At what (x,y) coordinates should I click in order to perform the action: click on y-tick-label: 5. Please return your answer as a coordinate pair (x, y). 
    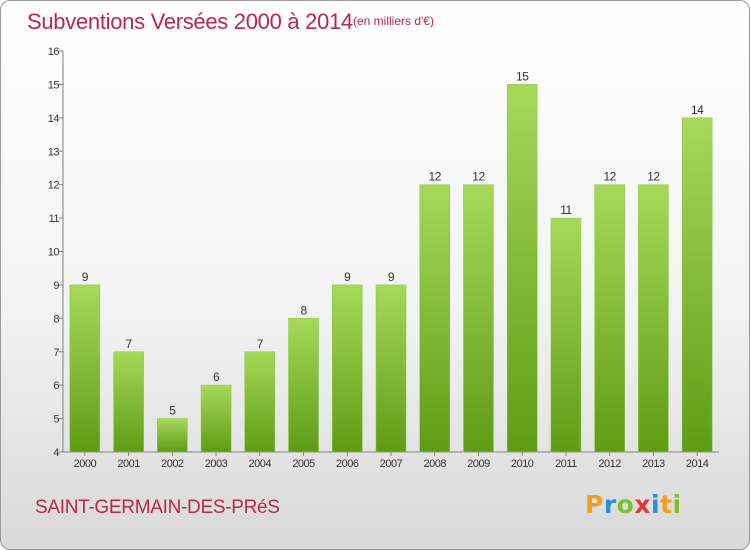
    Looking at the image, I should click on (56, 420).